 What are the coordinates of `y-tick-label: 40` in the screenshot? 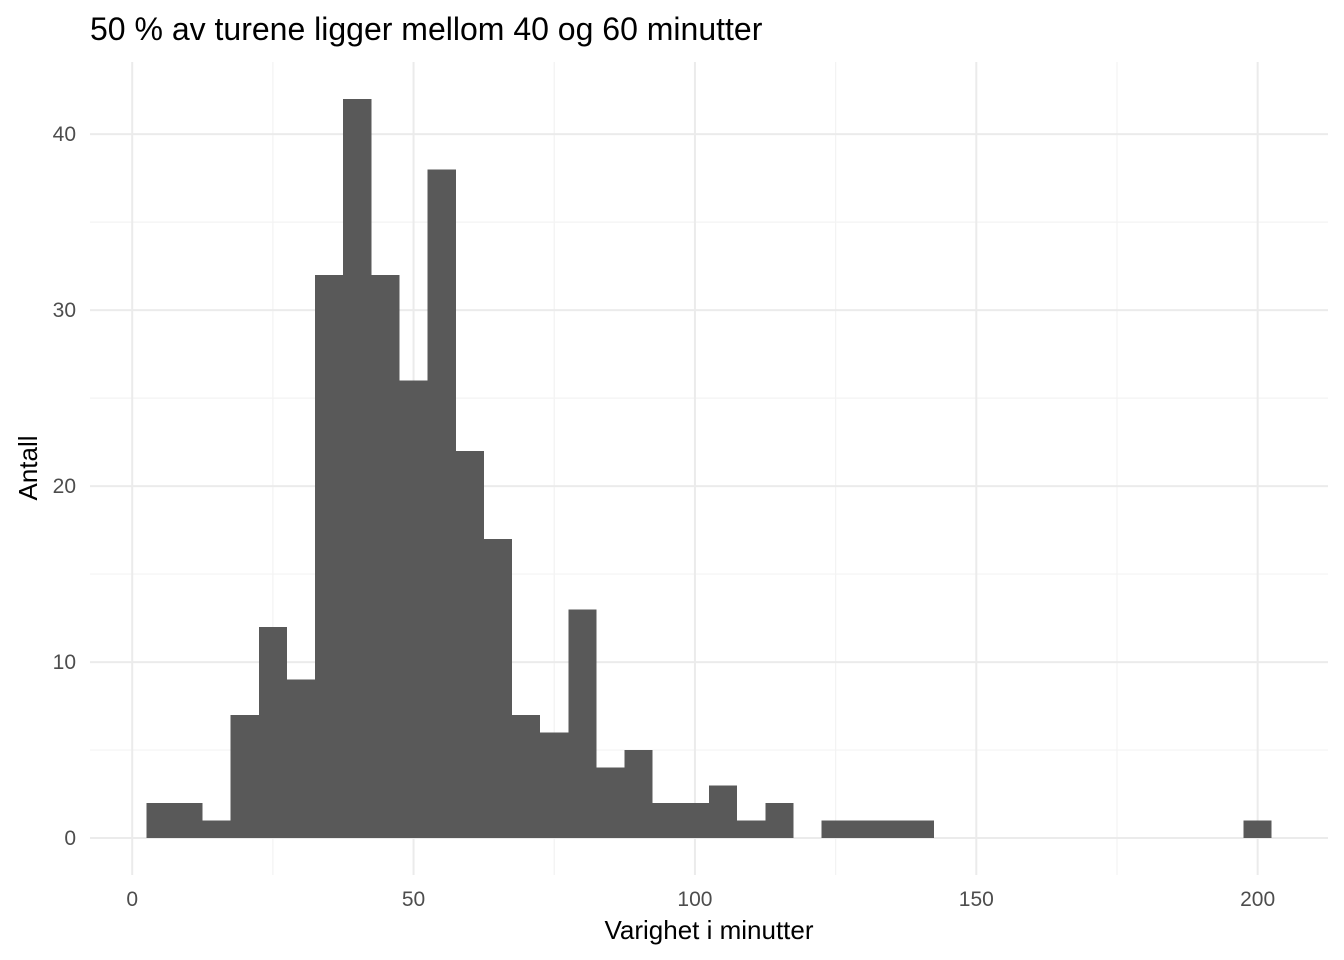 It's located at (64, 134).